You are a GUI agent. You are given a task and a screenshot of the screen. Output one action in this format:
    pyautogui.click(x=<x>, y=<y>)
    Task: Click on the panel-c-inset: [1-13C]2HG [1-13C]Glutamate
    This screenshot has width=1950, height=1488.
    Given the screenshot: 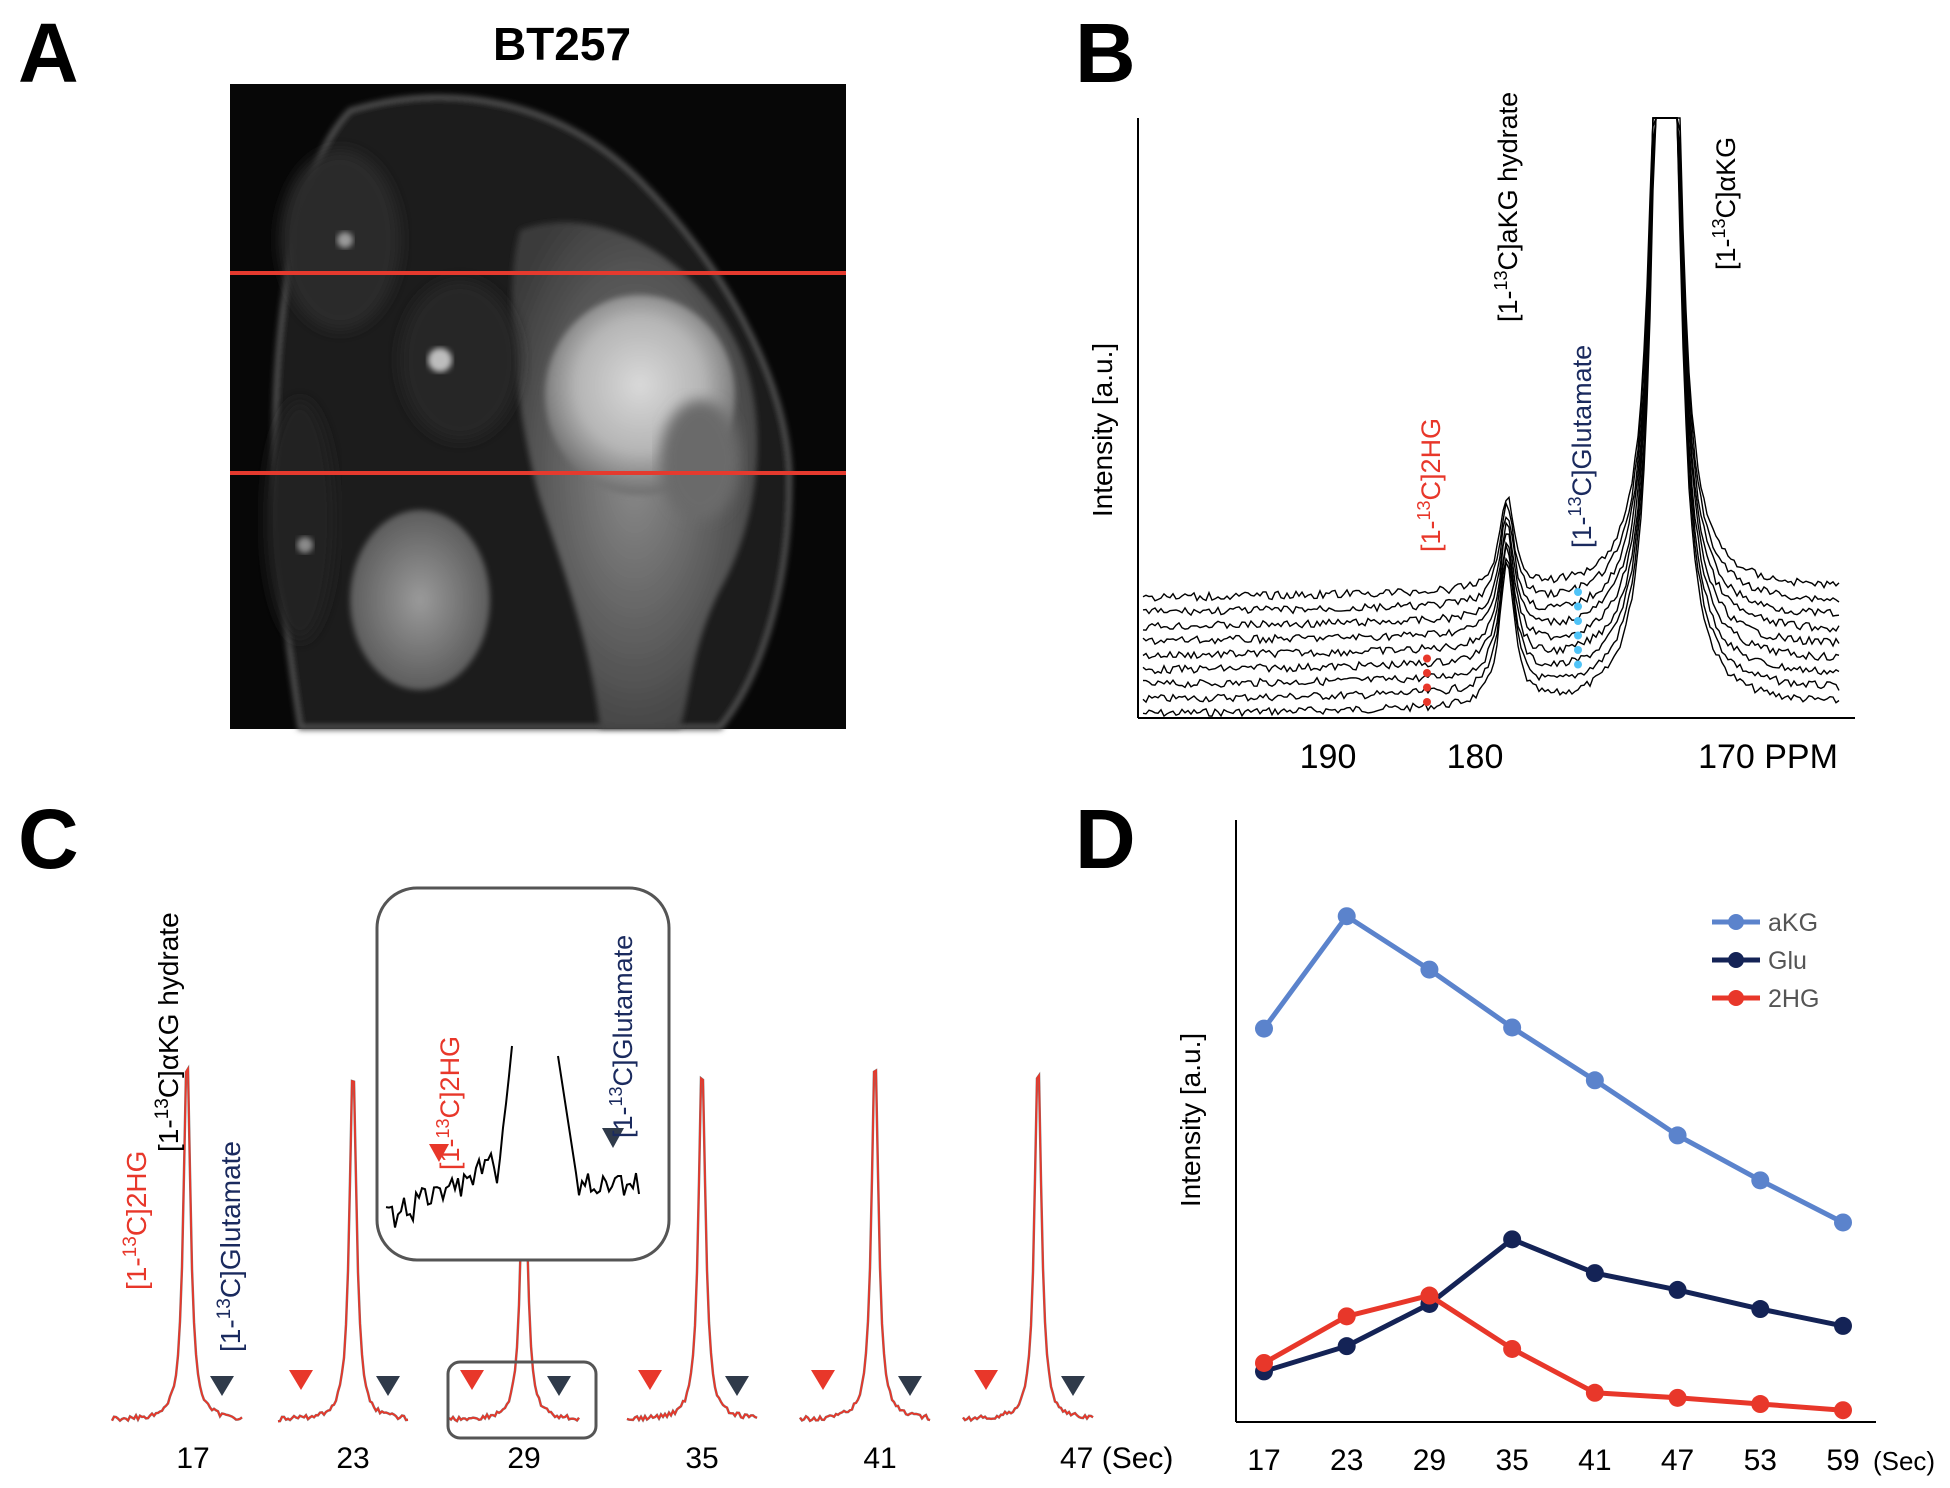 What is the action you would take?
    pyautogui.click(x=523, y=1074)
    